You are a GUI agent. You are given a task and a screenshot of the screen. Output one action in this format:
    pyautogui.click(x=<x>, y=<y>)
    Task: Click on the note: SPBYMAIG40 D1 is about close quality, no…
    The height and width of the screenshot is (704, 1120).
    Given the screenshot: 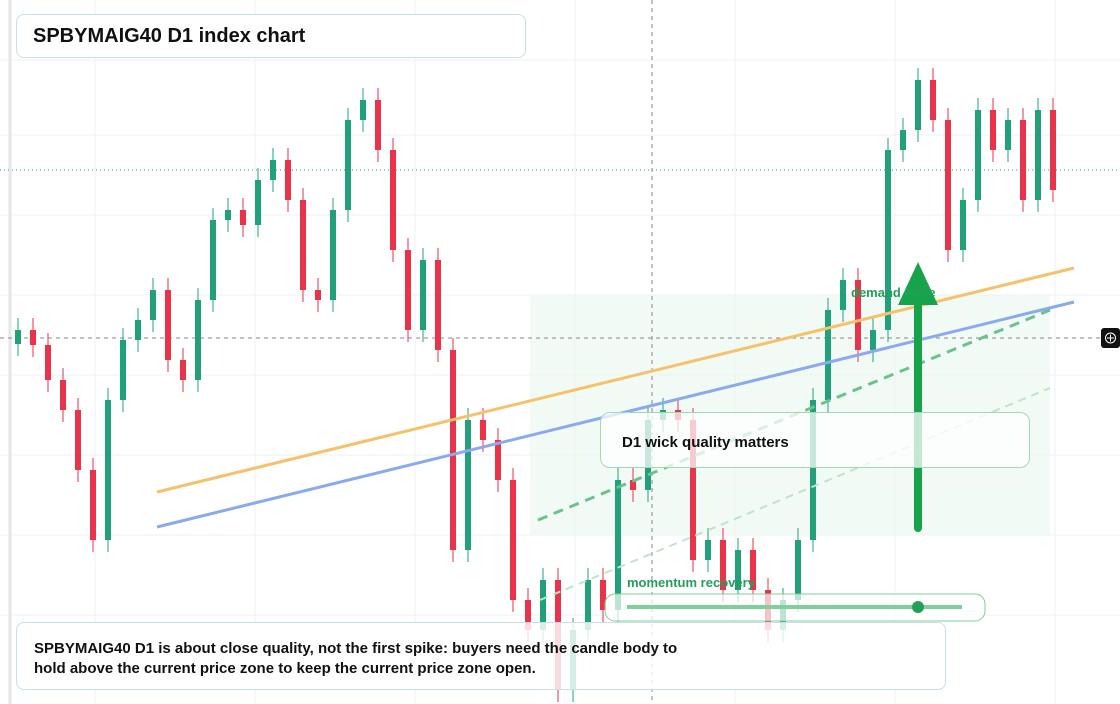 What is the action you would take?
    pyautogui.click(x=481, y=656)
    